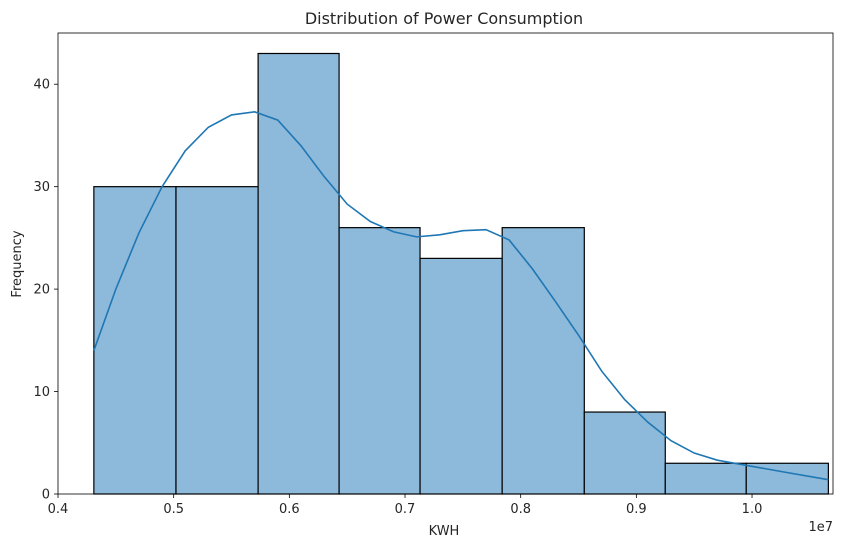  I want to click on y-tick-label: 10, so click(41, 392).